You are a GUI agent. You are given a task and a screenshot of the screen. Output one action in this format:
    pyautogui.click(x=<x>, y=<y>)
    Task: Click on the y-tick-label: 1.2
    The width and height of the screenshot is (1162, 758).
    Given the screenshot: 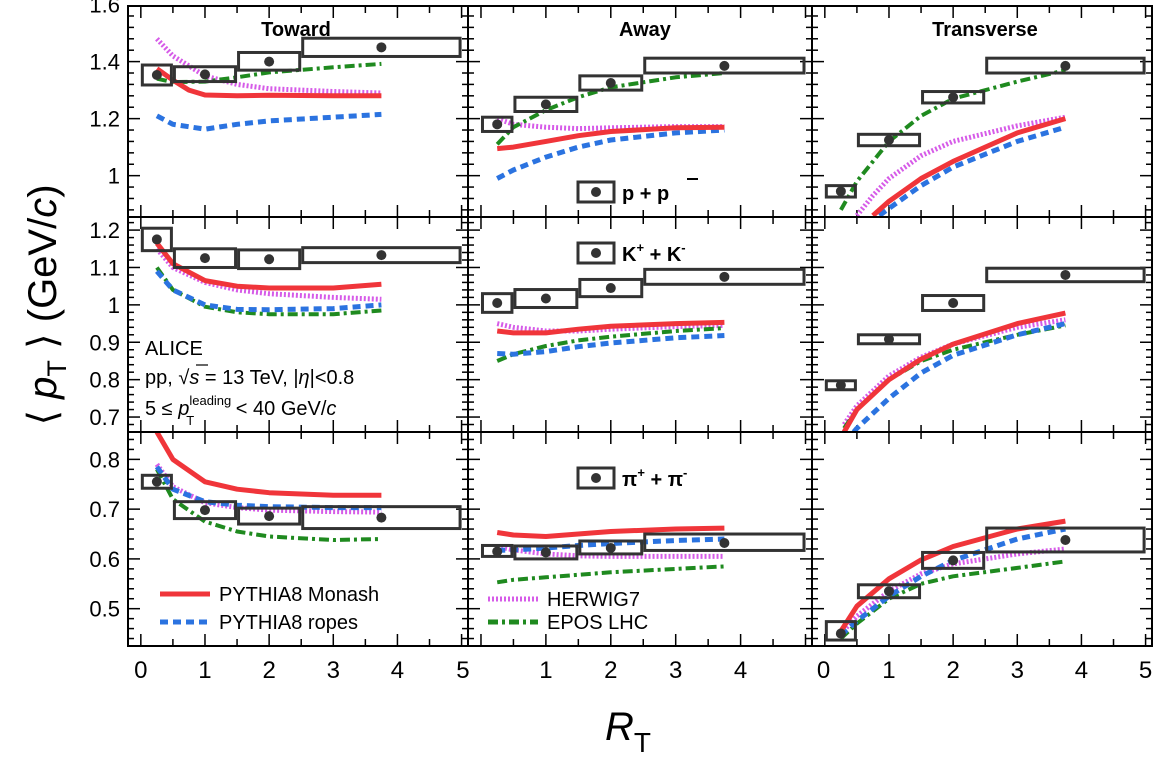 What is the action you would take?
    pyautogui.click(x=104, y=119)
    